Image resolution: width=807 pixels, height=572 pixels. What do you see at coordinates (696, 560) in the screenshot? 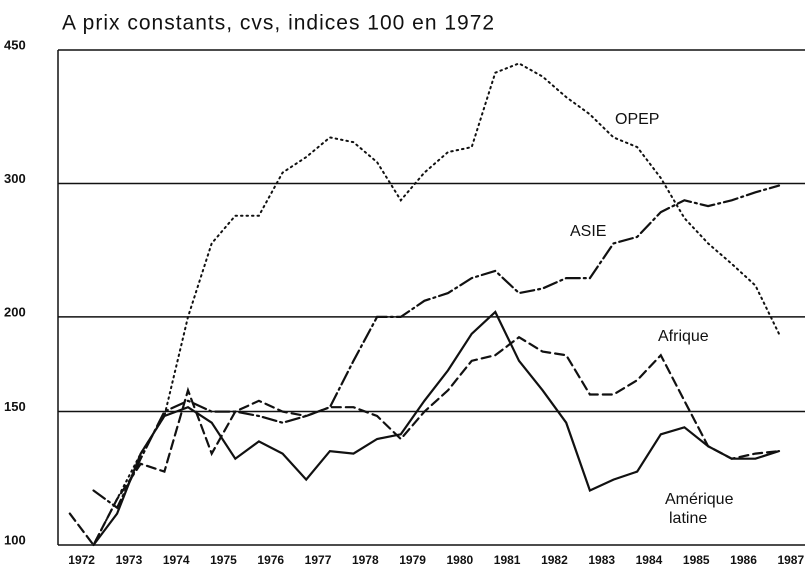
I see `x-tick-label: 1985` at bounding box center [696, 560].